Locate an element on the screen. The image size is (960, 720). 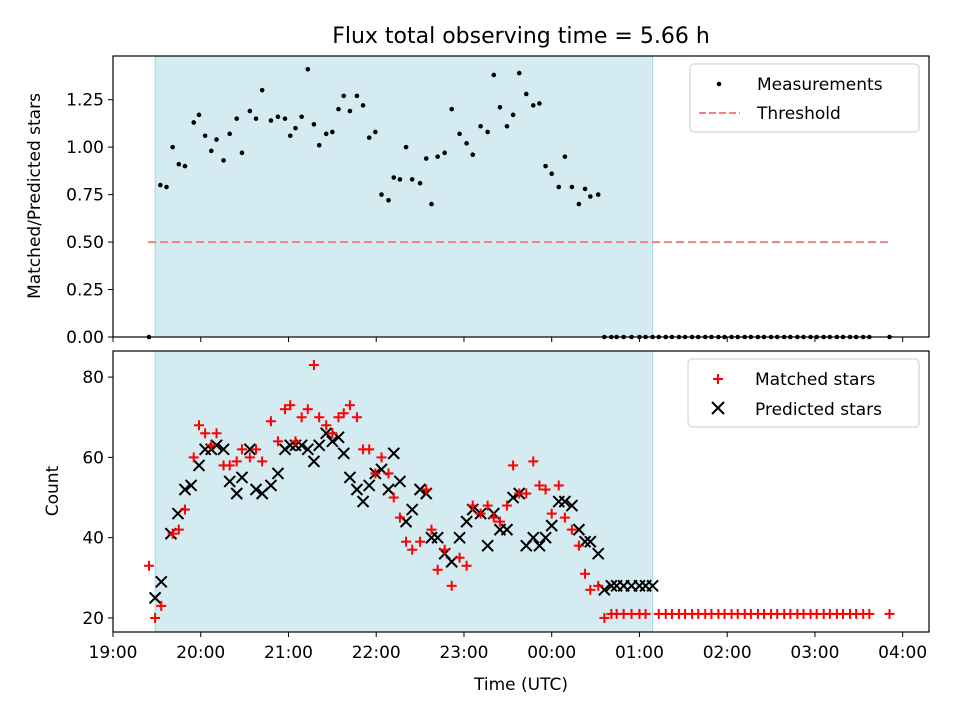
legend-marker-predicted is located at coordinates (718, 408).